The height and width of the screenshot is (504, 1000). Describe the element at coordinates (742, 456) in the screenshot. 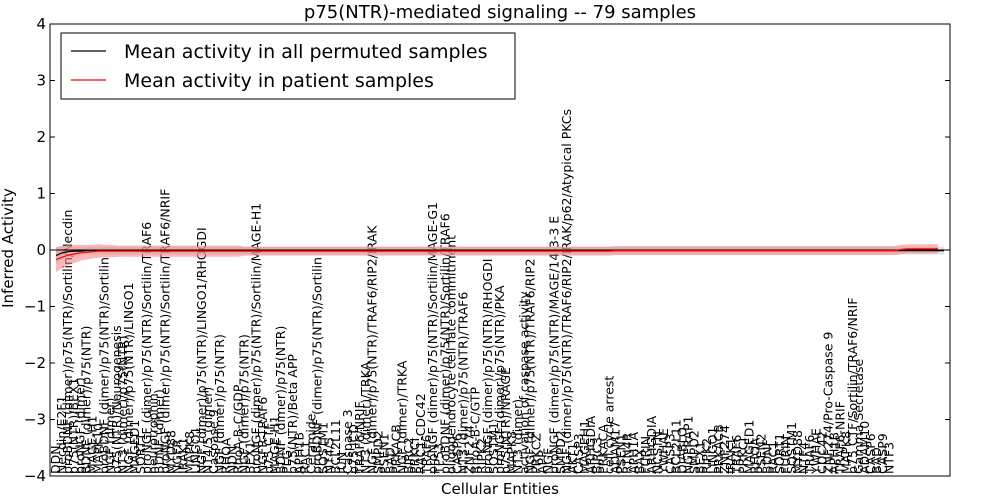

I see `entity-label: PRKCI` at that location.